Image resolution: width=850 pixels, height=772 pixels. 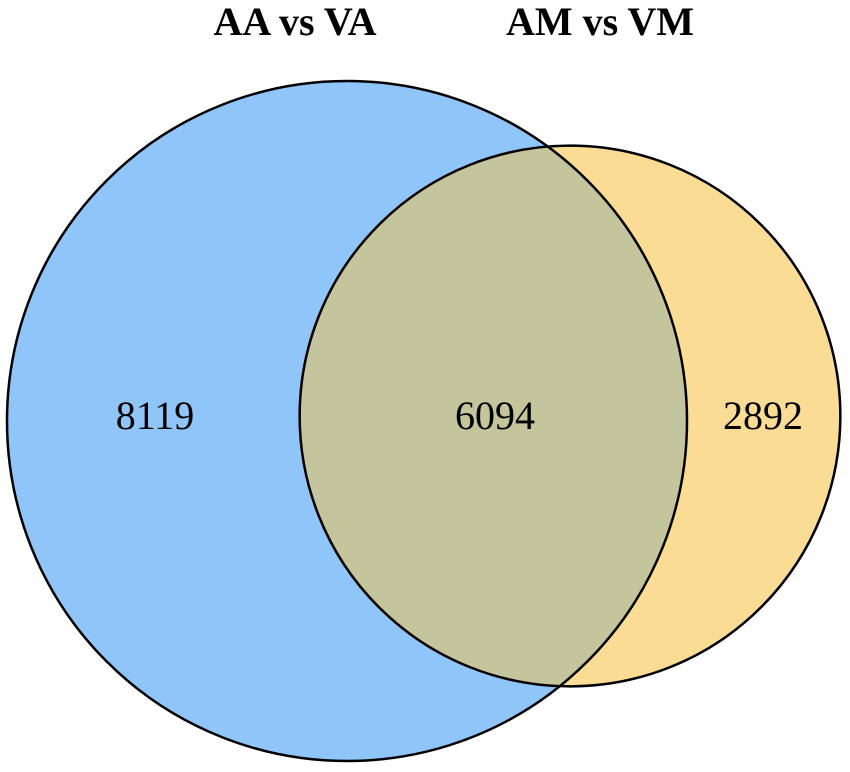 I want to click on set-label: AM vs VM, so click(x=600, y=22).